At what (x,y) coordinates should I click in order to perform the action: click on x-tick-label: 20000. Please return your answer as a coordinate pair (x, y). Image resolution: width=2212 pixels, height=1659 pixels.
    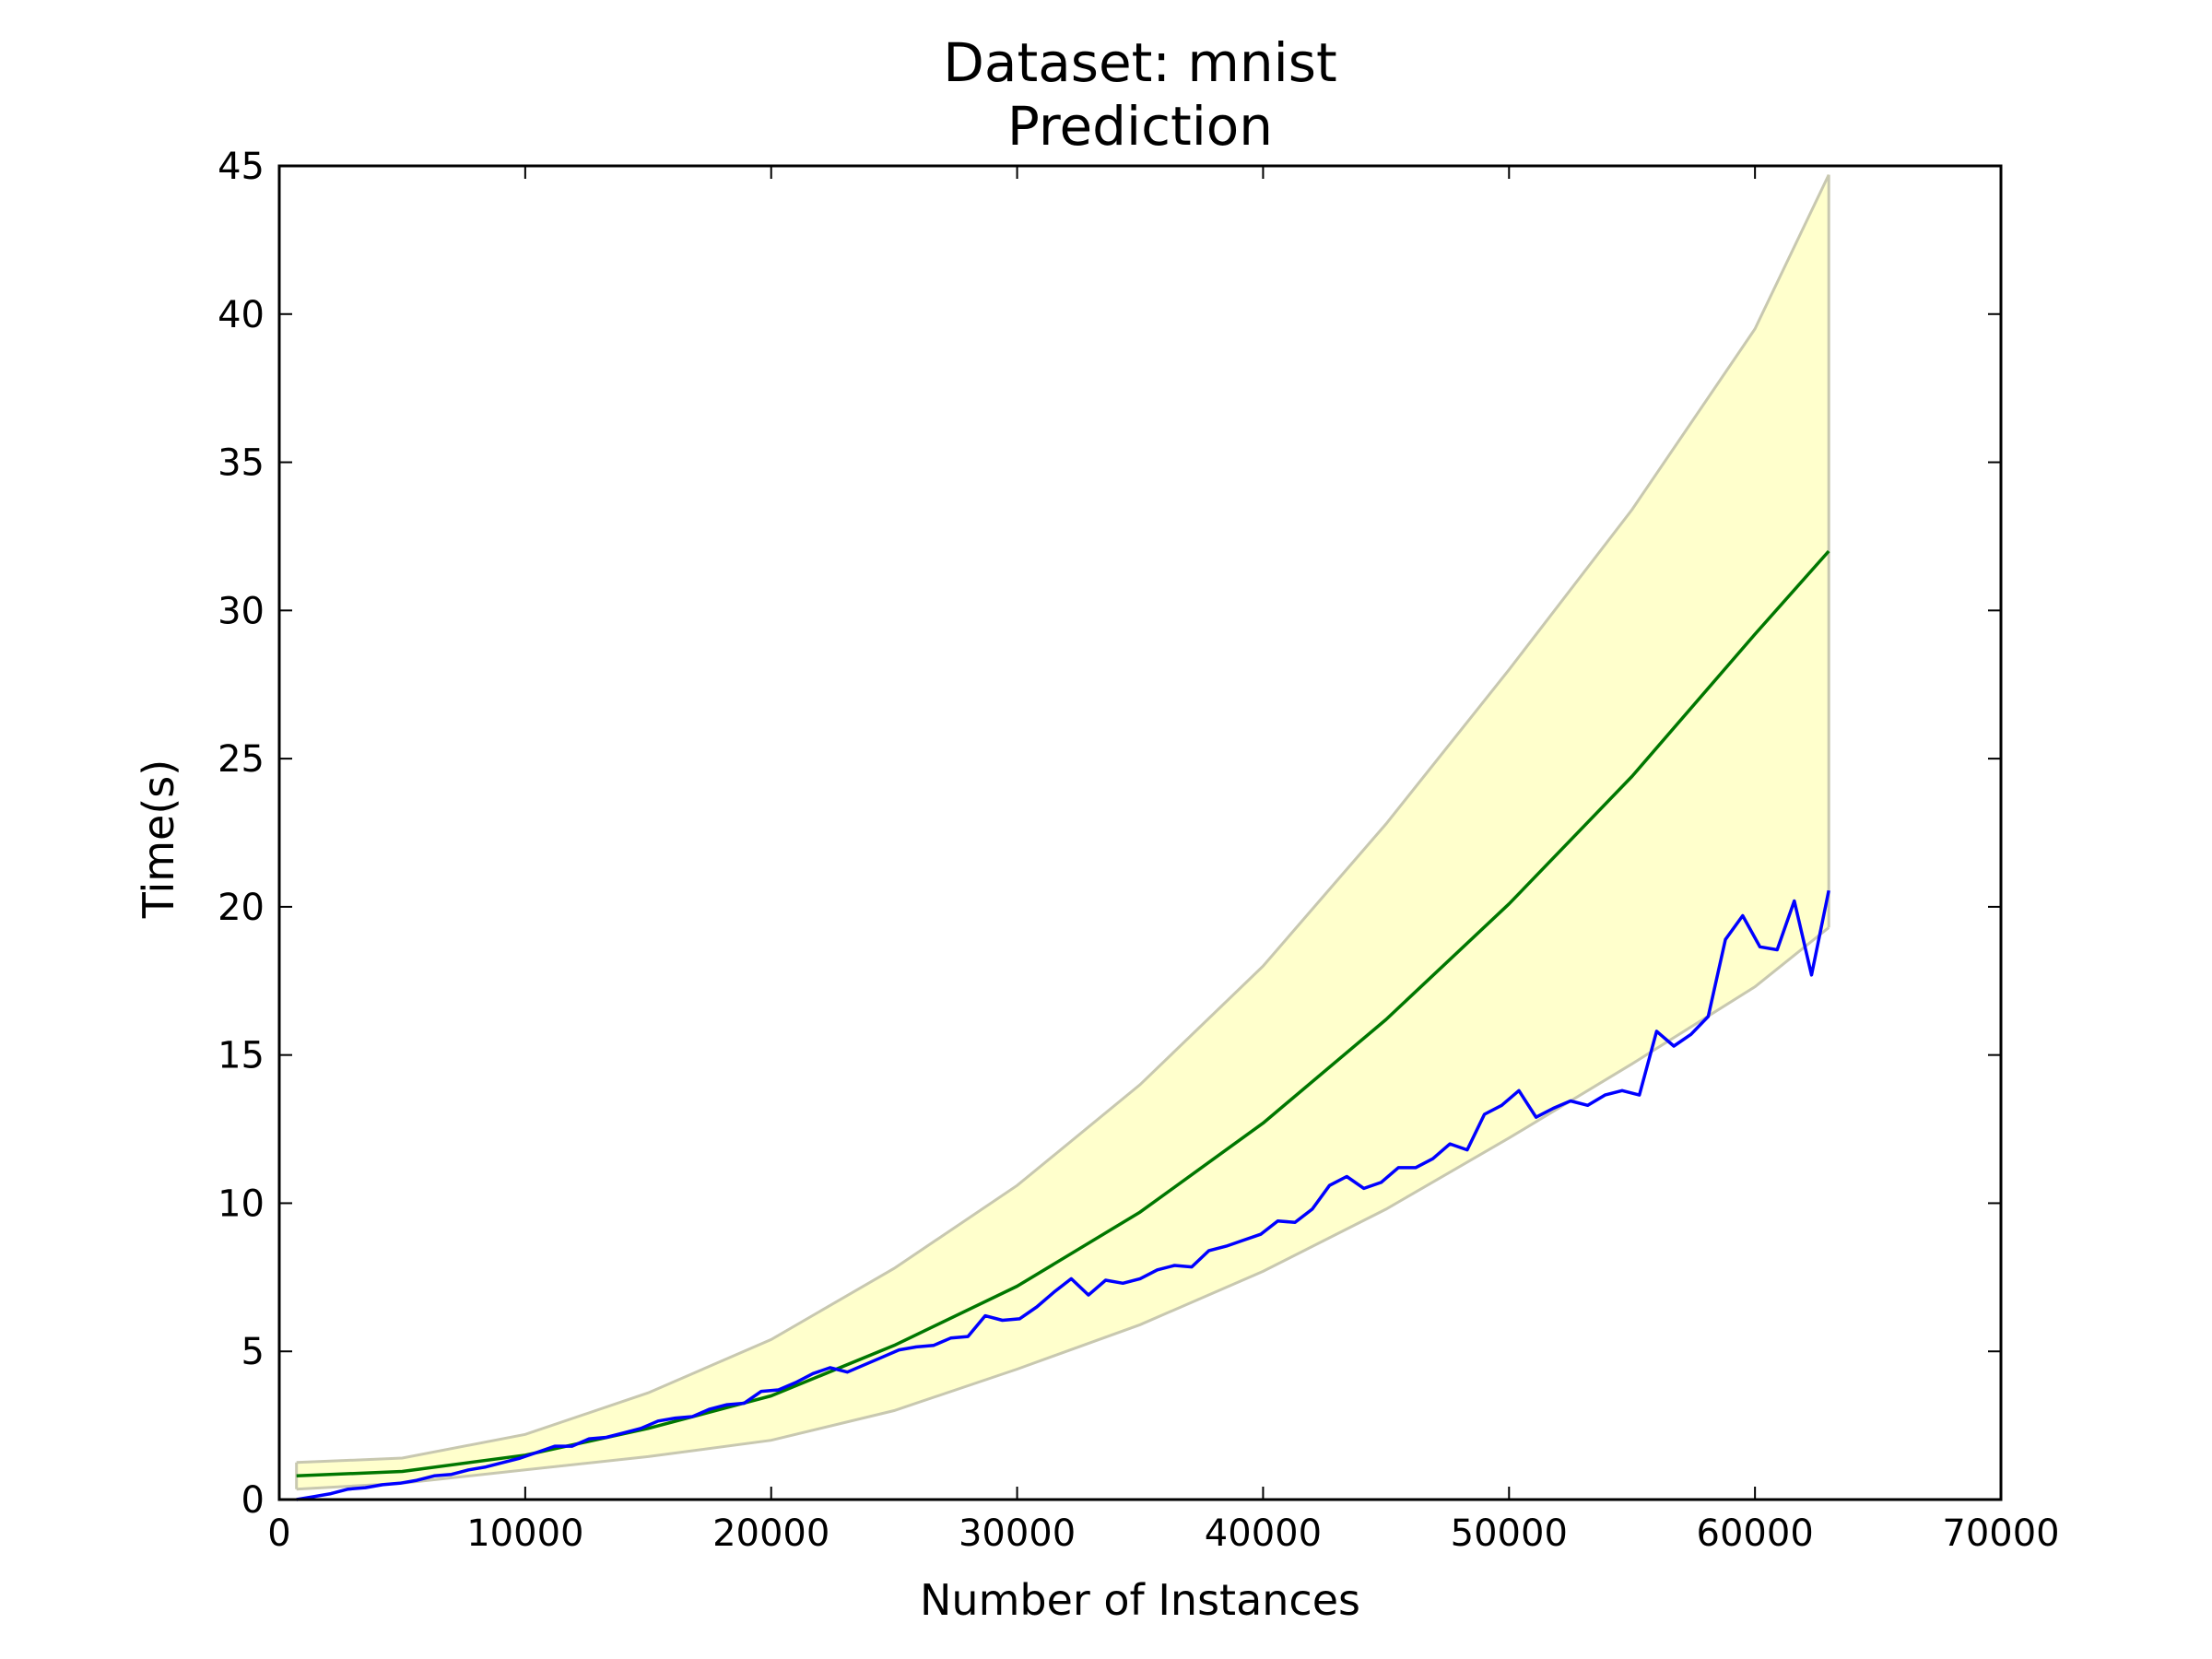
    Looking at the image, I should click on (771, 1533).